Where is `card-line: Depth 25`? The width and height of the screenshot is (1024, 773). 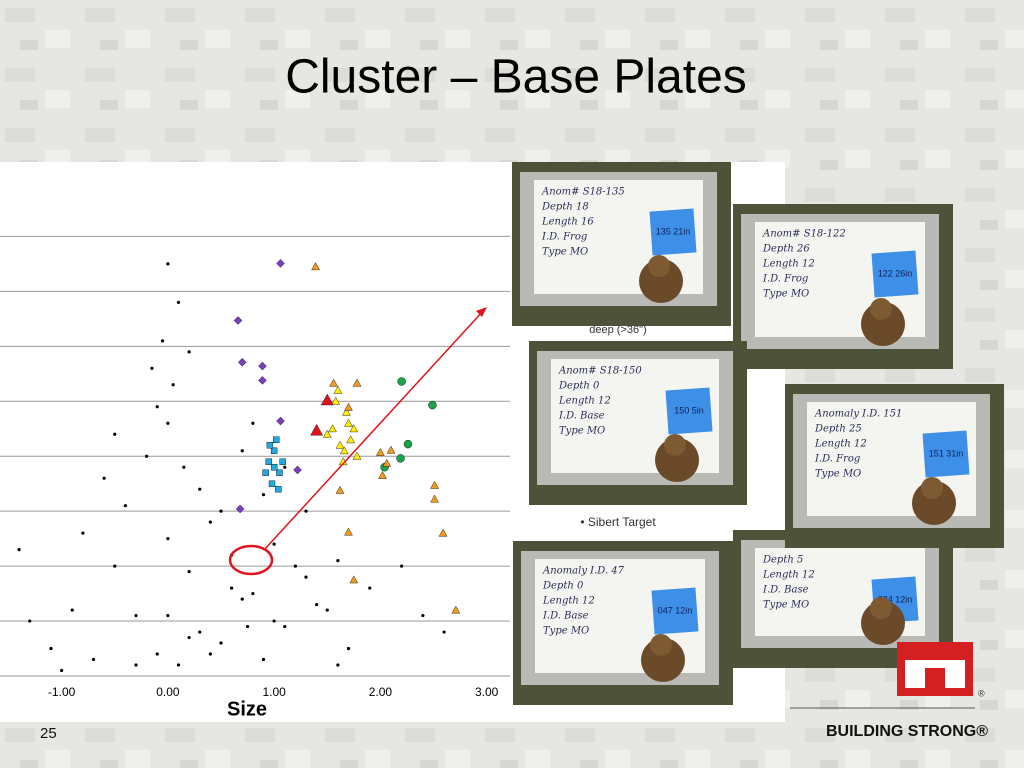 card-line: Depth 25 is located at coordinates (838, 429).